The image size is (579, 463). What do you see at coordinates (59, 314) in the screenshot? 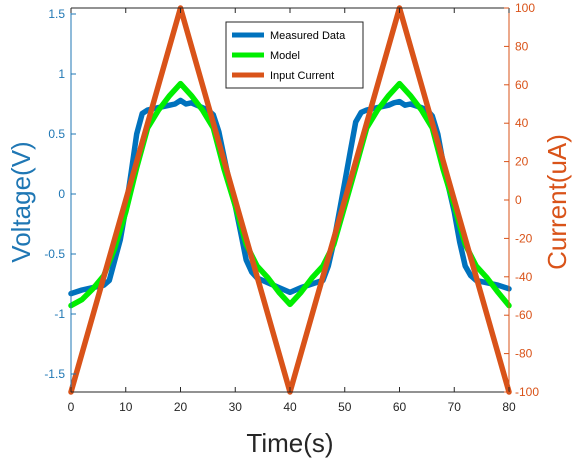
I see `y-tick-label-left: -1` at bounding box center [59, 314].